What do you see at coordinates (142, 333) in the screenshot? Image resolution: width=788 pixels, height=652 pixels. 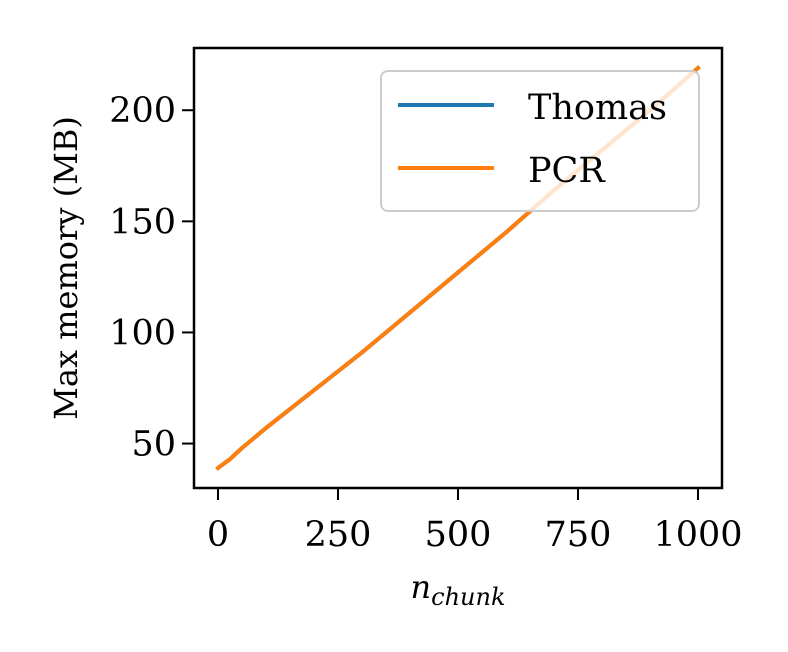 I see `y-tick-label: 100` at bounding box center [142, 333].